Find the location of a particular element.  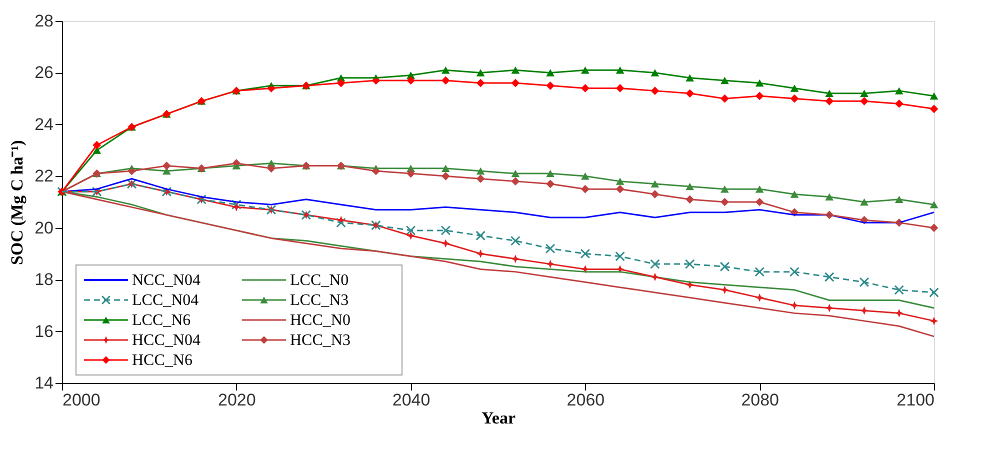

legend-label: HCC_N04 is located at coordinates (166, 340).